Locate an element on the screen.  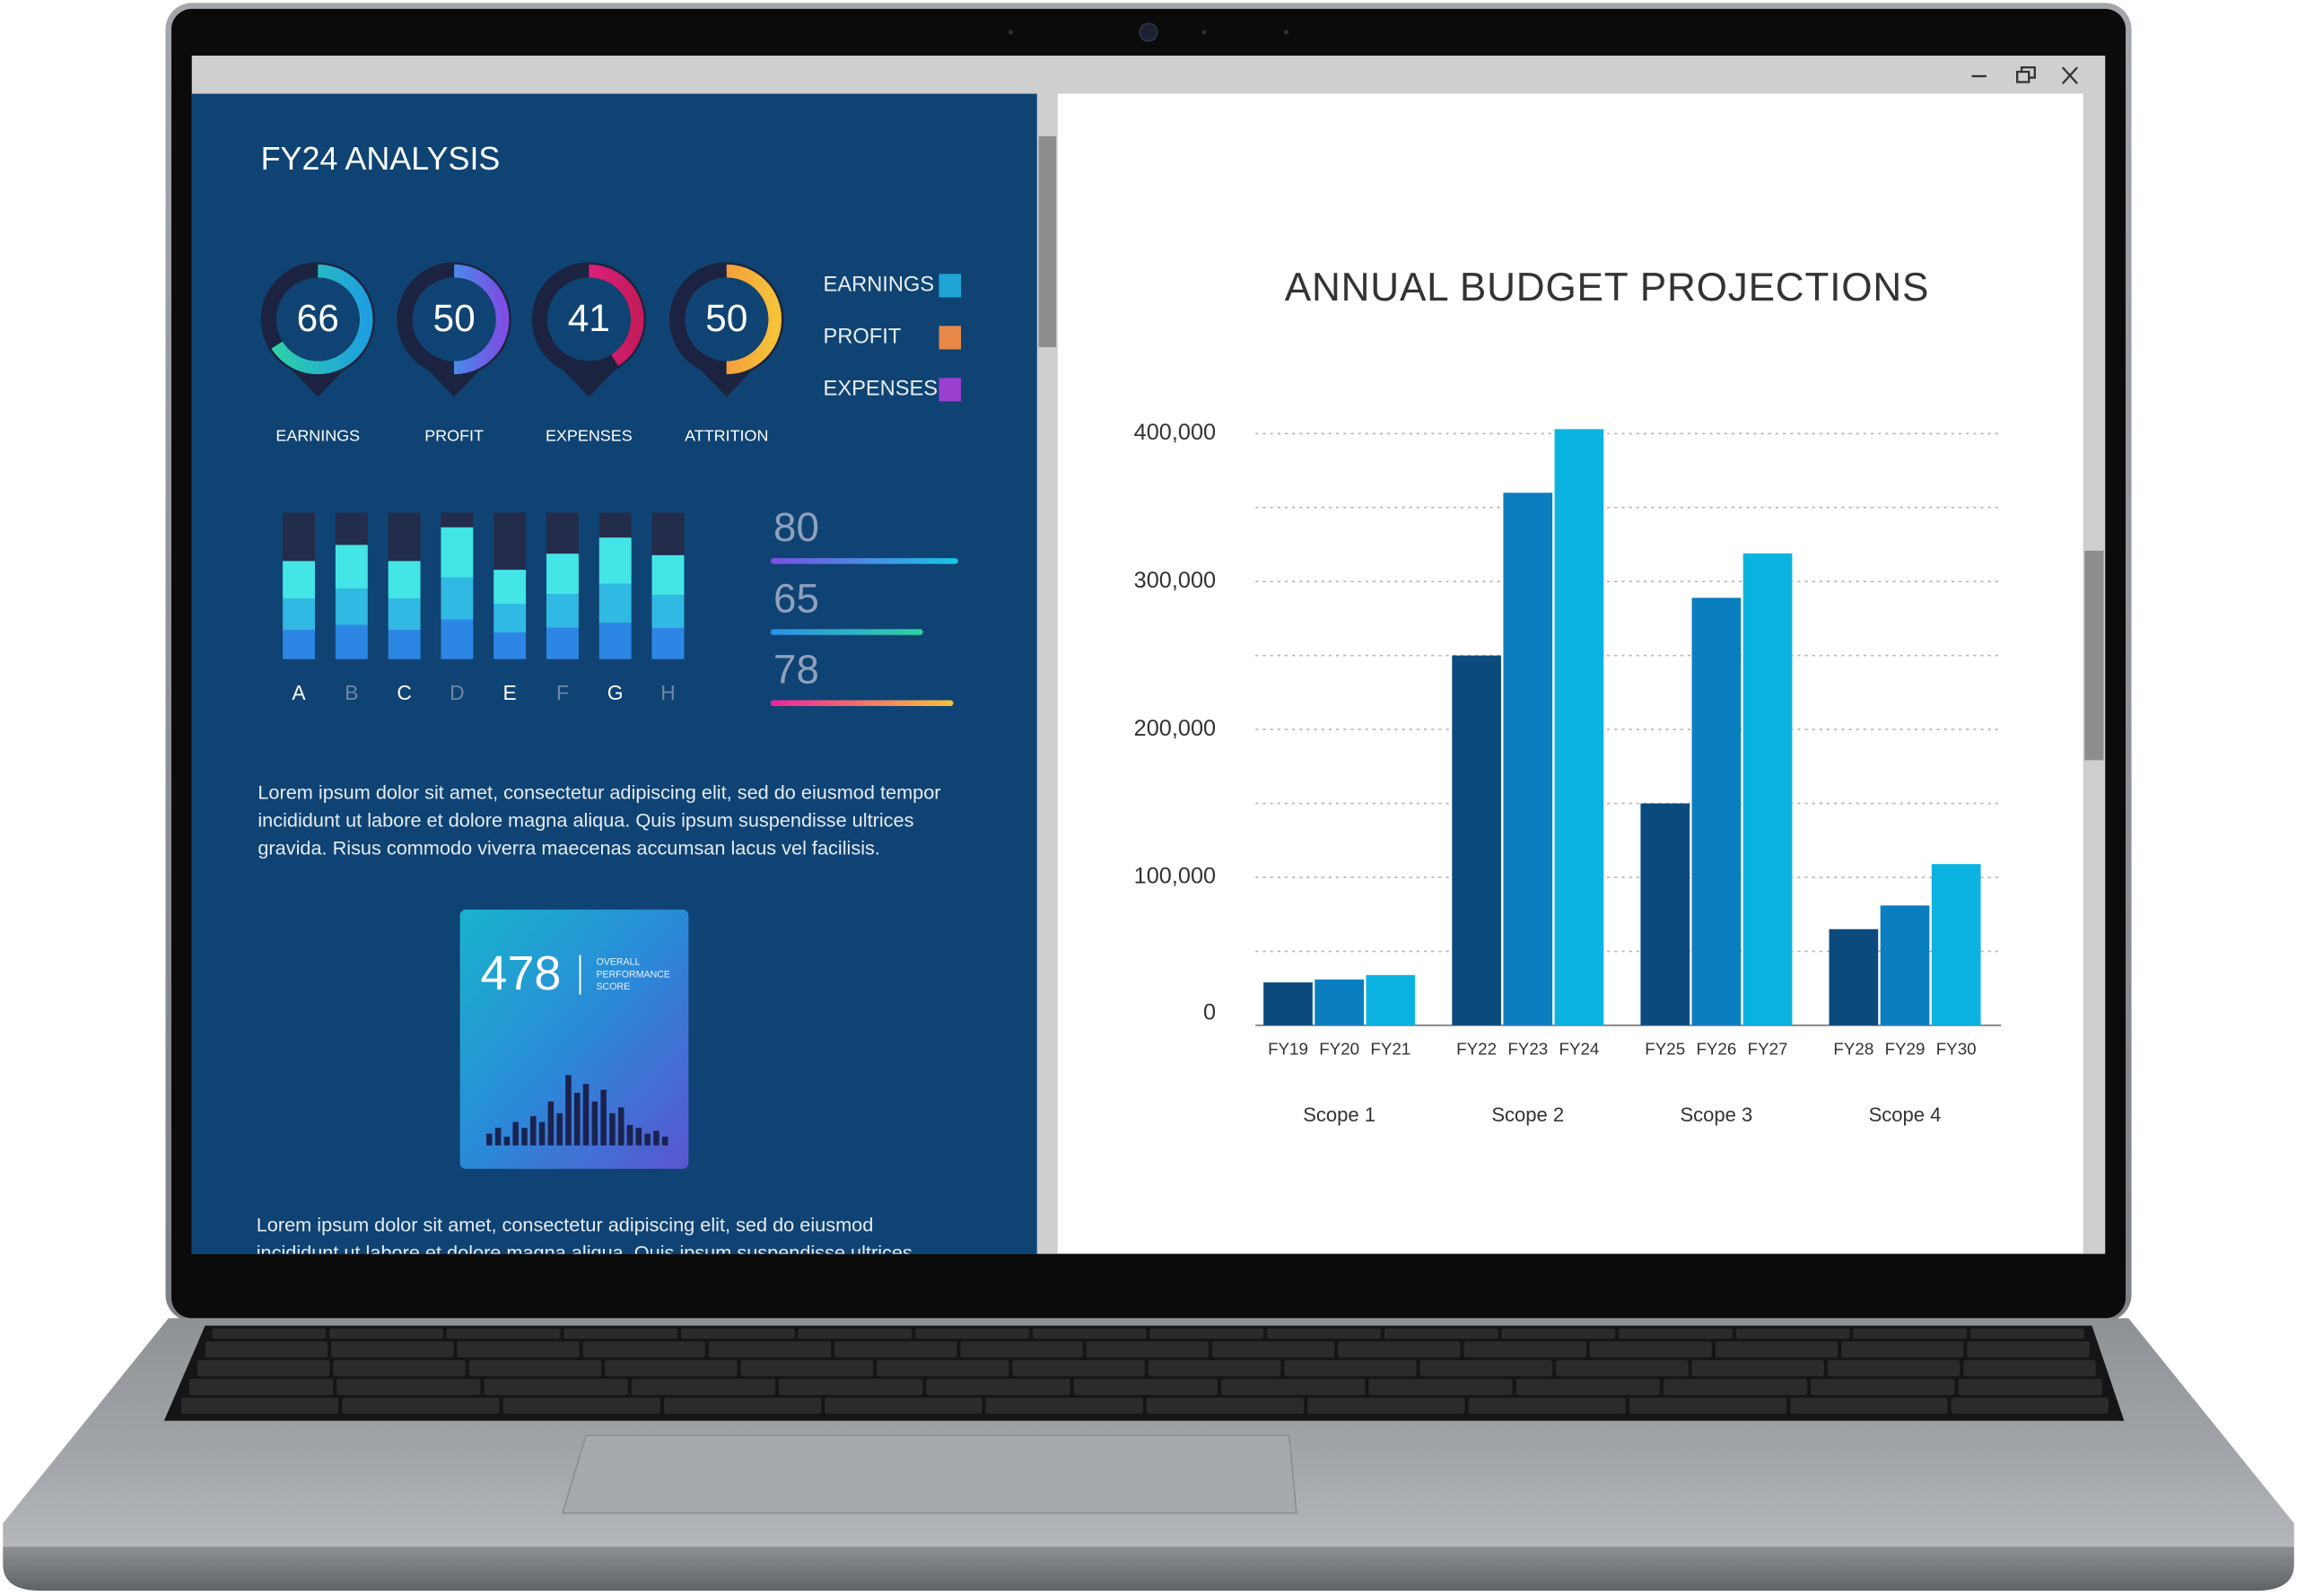
group-label: Scope 2 is located at coordinates (1527, 1114).